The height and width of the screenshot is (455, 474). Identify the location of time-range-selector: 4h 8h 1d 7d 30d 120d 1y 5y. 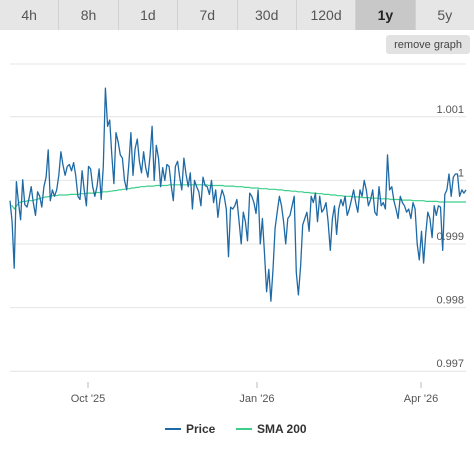
(237, 15).